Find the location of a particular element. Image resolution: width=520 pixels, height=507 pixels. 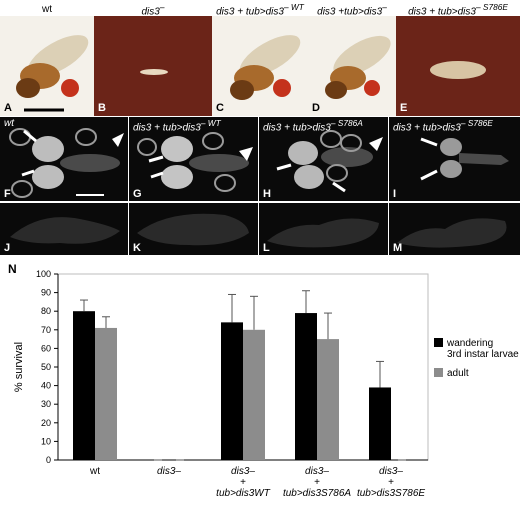

panel-m-rescue-s786e-nuclei: M is located at coordinates (454, 229).